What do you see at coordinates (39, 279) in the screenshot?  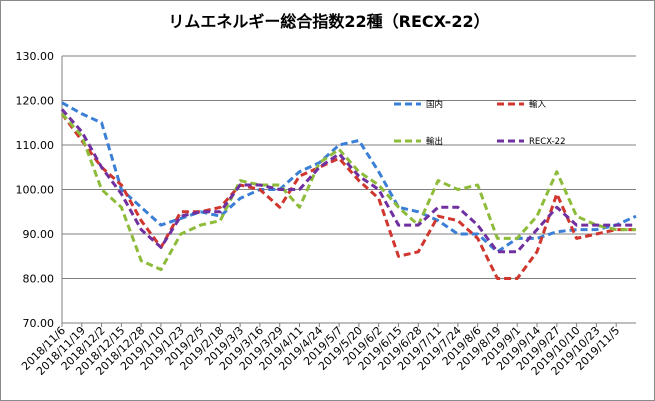 I see `y-tick-label: 80.00` at bounding box center [39, 279].